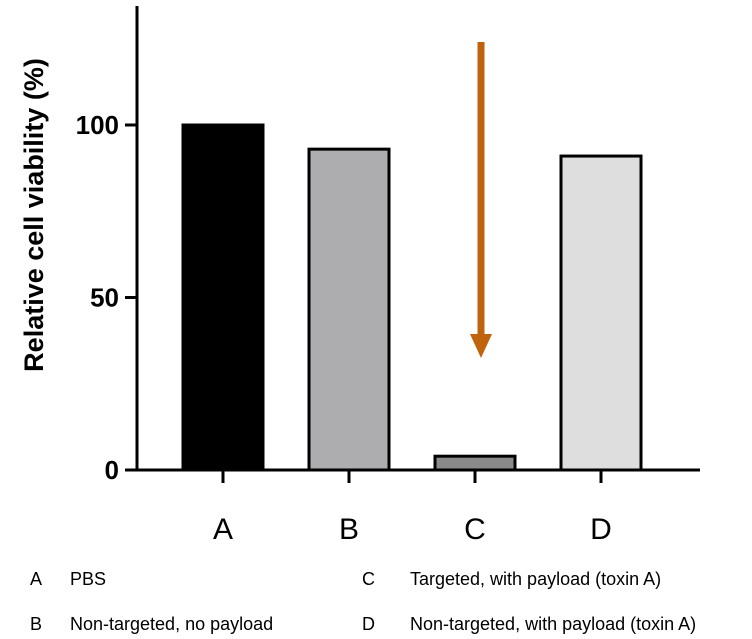 This screenshot has width=752, height=639. Describe the element at coordinates (349, 309) in the screenshot. I see `bar-b` at that location.